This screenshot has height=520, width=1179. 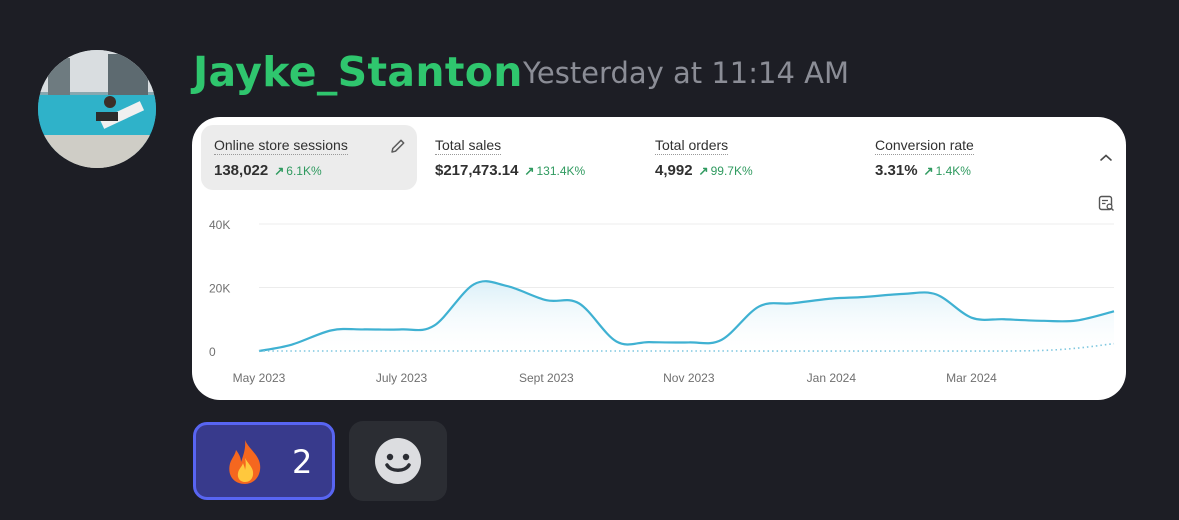 I want to click on author-name: Jayke_Stanton, so click(x=358, y=72).